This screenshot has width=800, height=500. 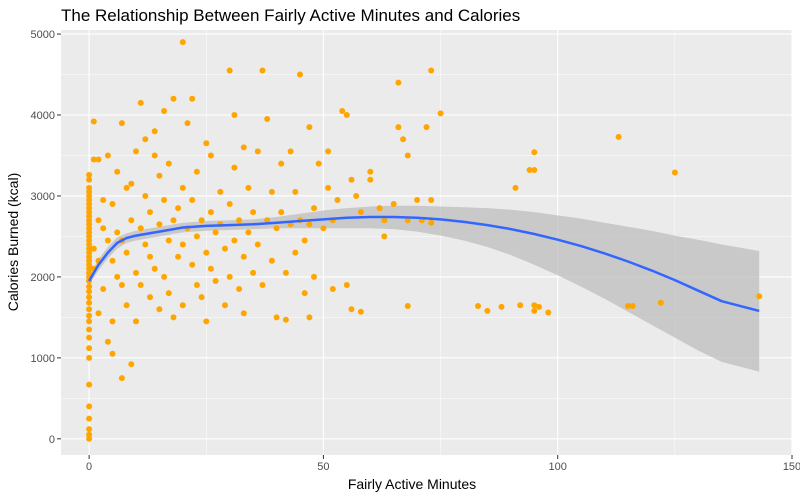 I want to click on x-tick-label: 100, so click(x=558, y=467).